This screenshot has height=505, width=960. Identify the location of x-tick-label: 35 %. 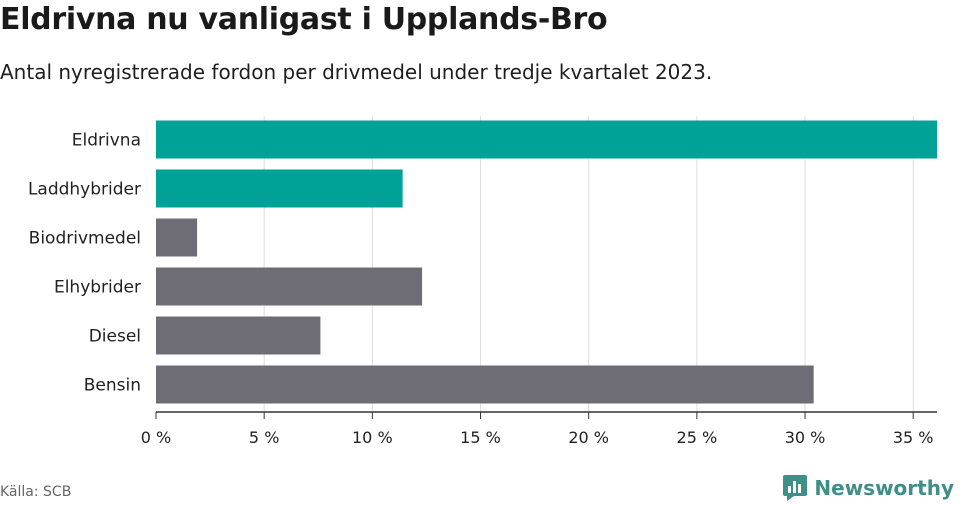
(913, 437).